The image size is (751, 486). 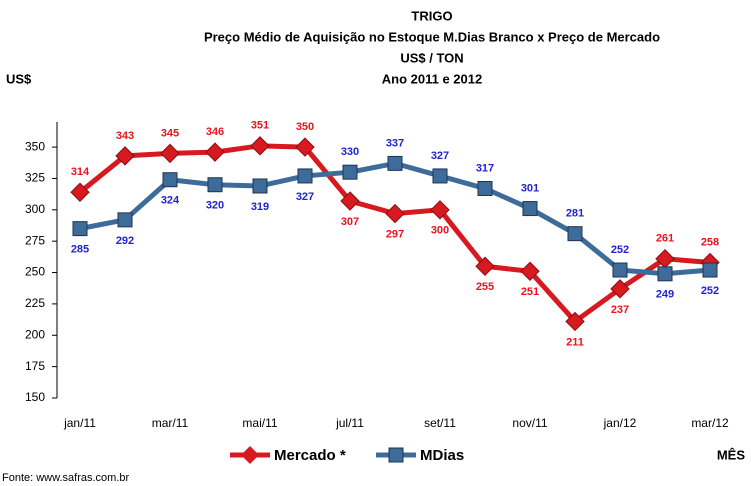 I want to click on x-tick-label: jul/11, so click(x=349, y=423).